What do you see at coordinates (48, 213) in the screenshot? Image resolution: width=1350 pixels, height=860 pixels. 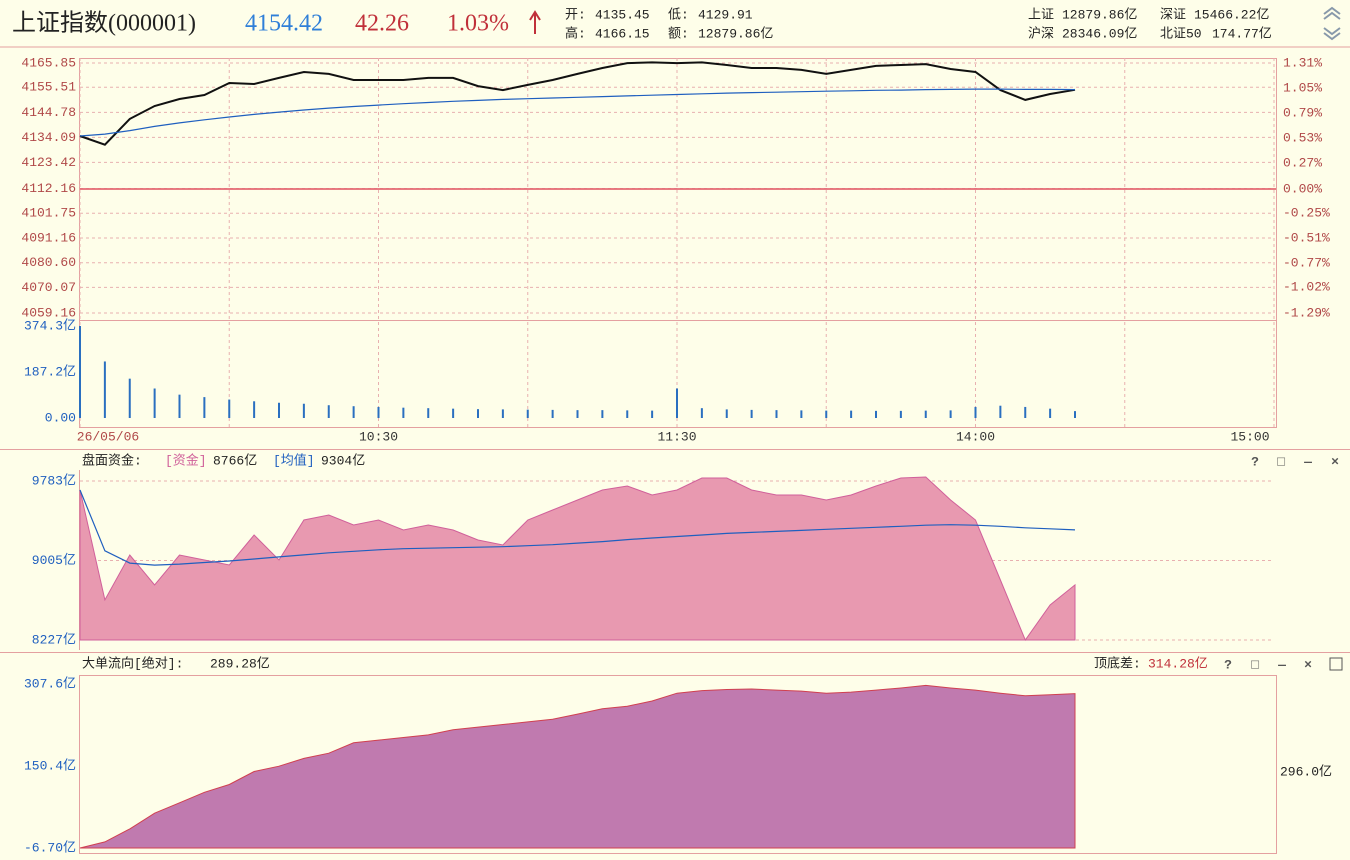 I see `y-tick-label: 4101.75` at bounding box center [48, 213].